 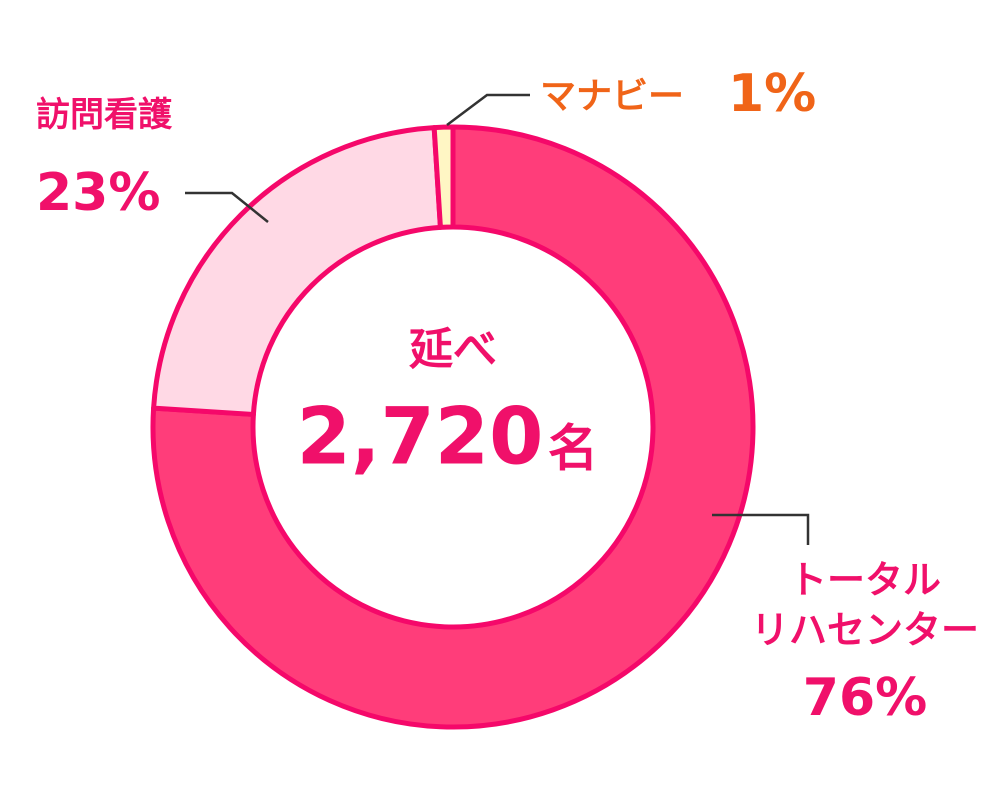 What do you see at coordinates (772, 94) in the screenshot?
I see `slice-value: 1%` at bounding box center [772, 94].